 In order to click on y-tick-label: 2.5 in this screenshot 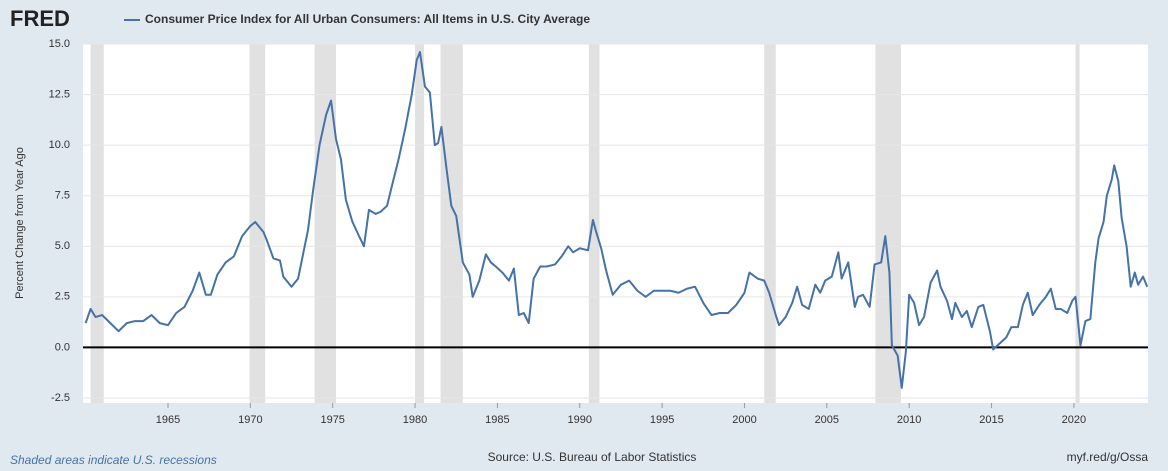, I will do `click(62, 297)`.